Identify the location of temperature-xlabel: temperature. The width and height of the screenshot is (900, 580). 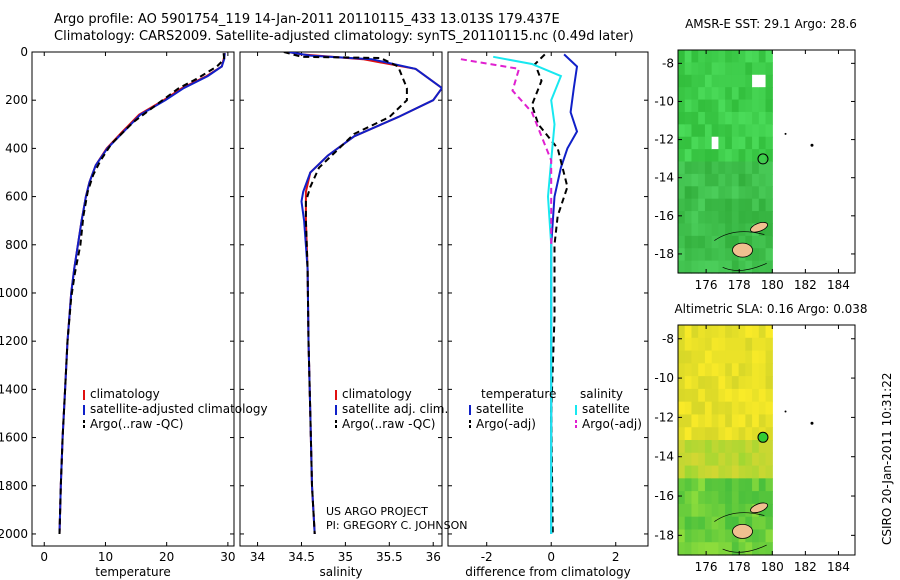
(132, 572).